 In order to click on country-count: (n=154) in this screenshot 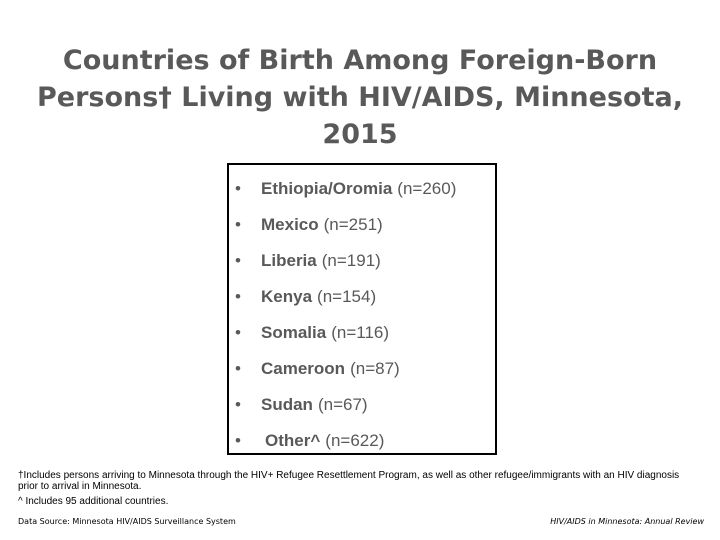, I will do `click(347, 296)`.